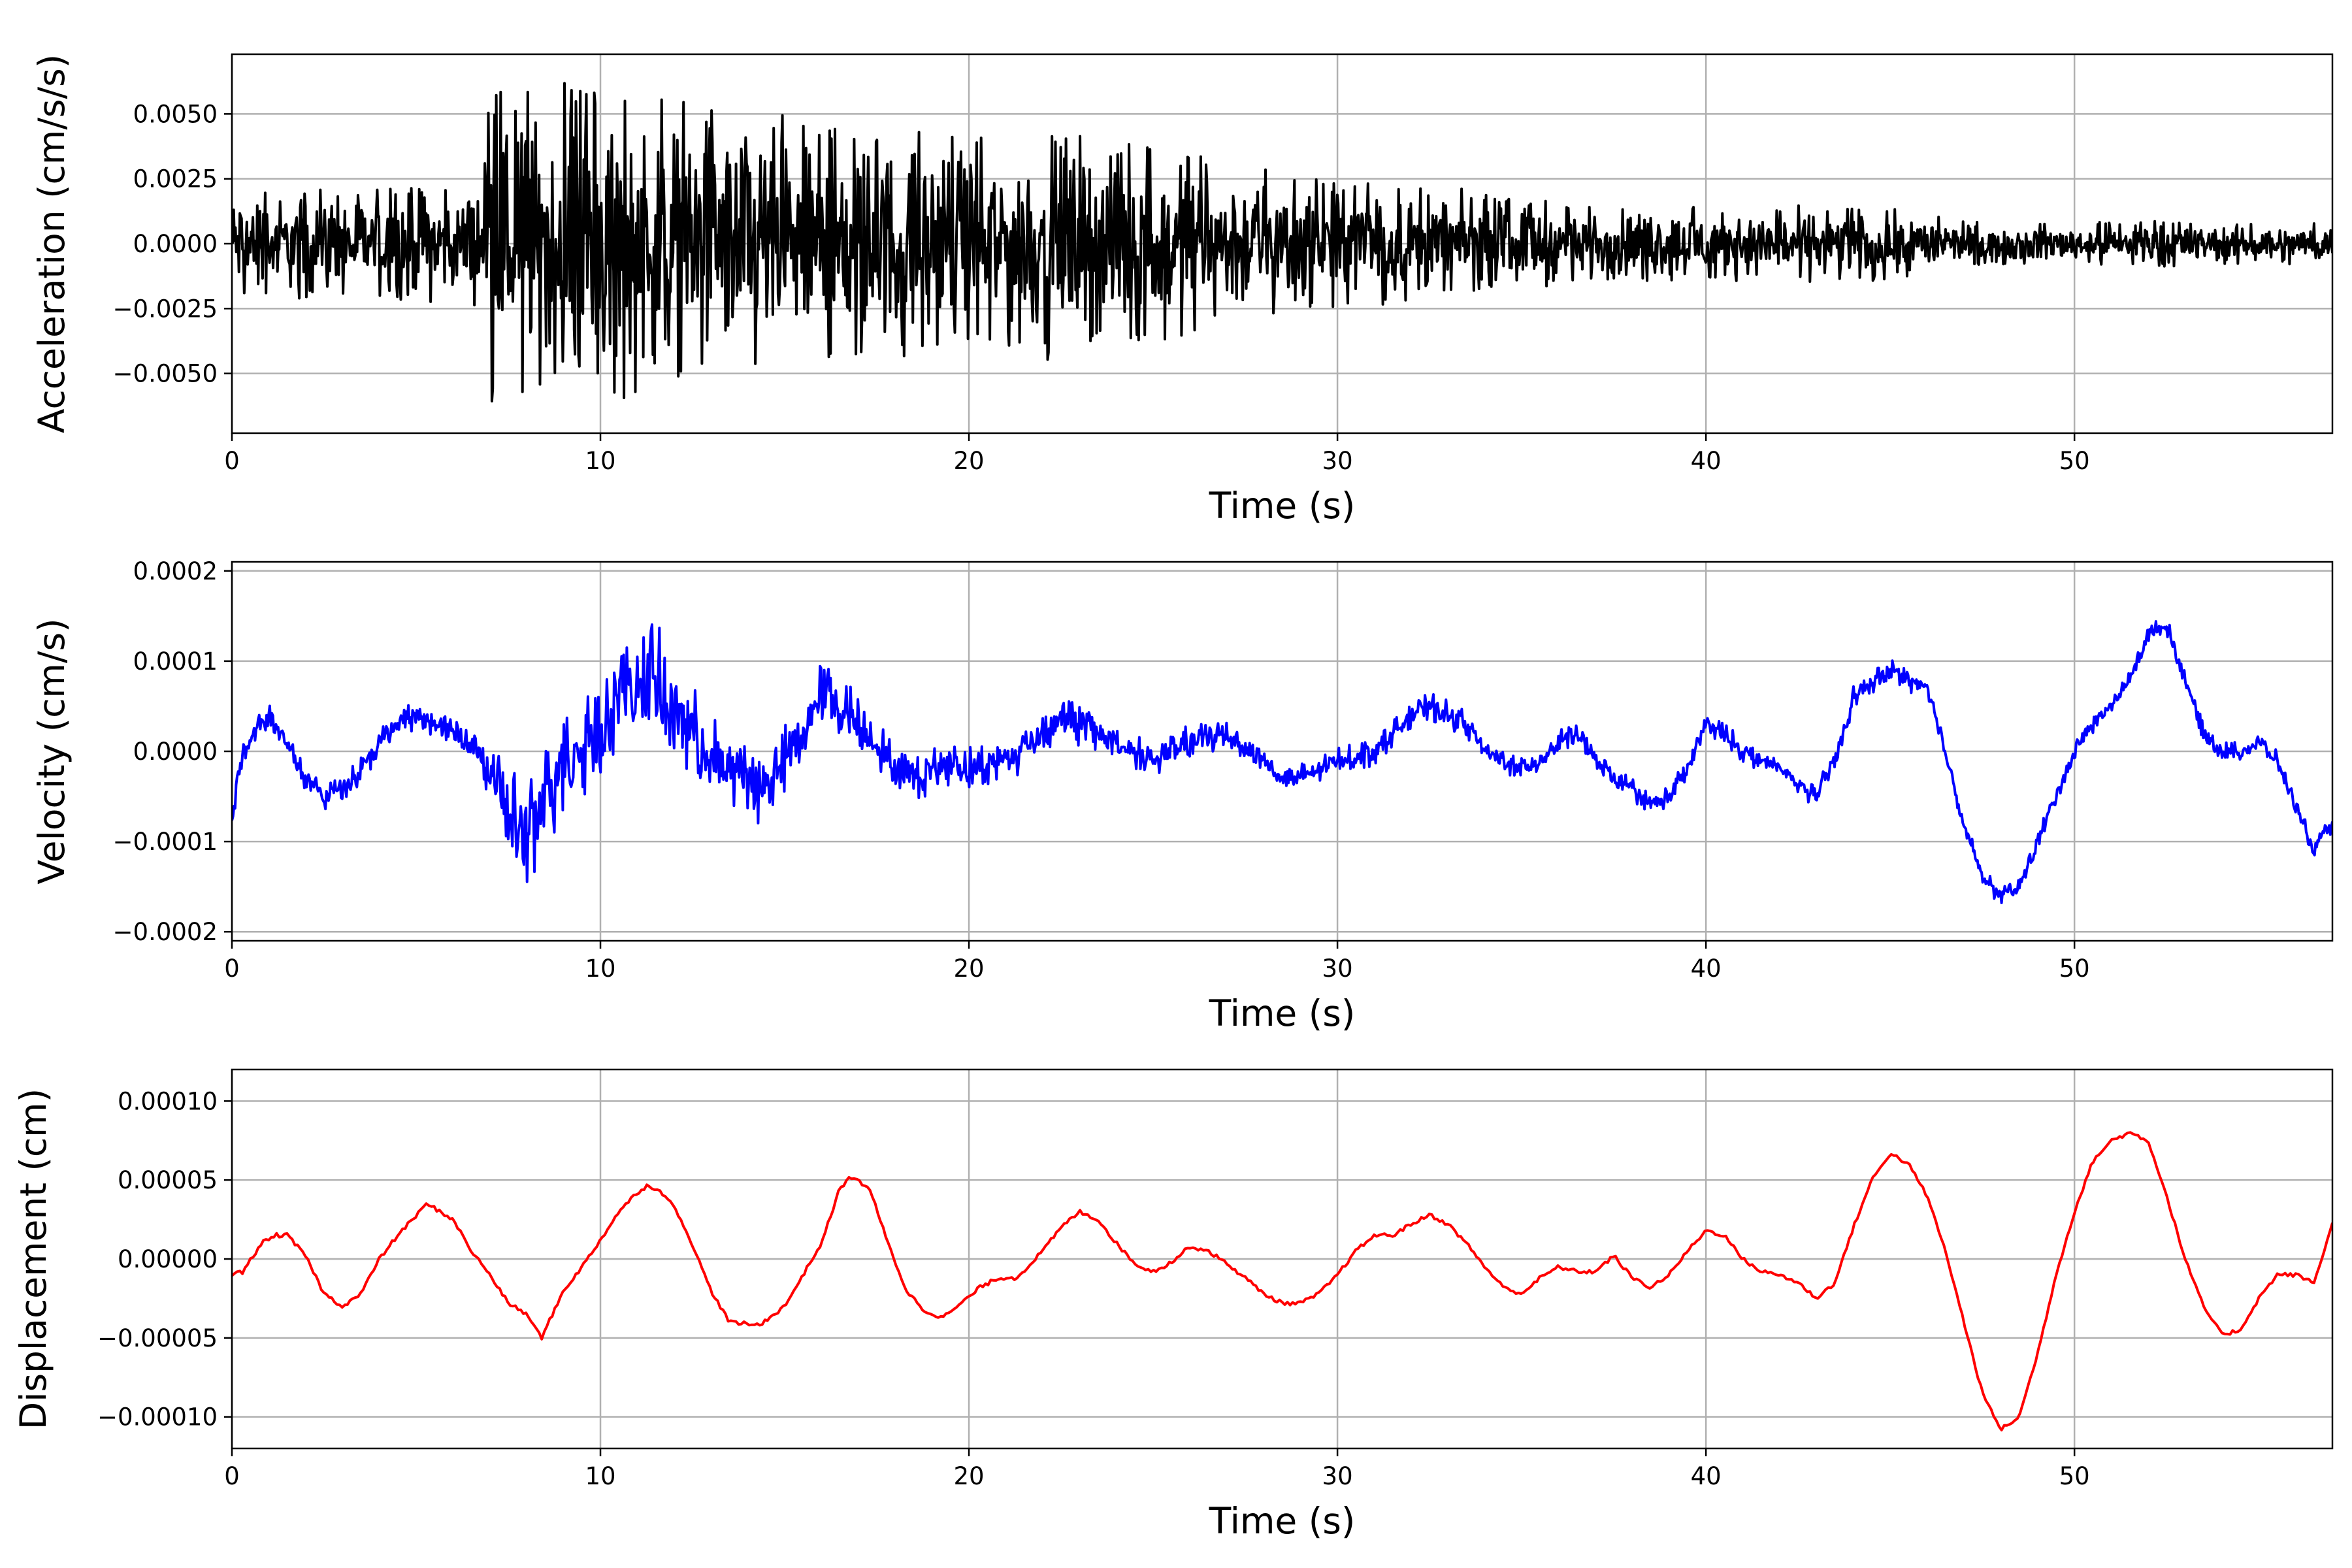 The width and height of the screenshot is (2352, 1568). Describe the element at coordinates (1337, 969) in the screenshot. I see `velocity-xtick-label: 30` at that location.